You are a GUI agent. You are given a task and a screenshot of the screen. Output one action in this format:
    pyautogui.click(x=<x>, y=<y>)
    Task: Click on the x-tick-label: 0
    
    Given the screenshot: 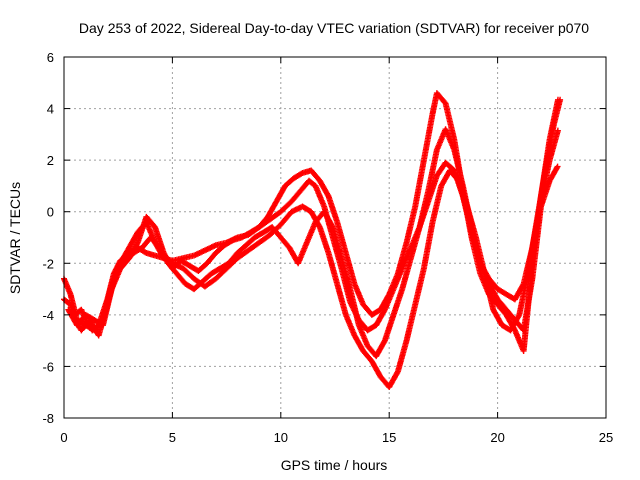 What is the action you would take?
    pyautogui.click(x=63, y=437)
    